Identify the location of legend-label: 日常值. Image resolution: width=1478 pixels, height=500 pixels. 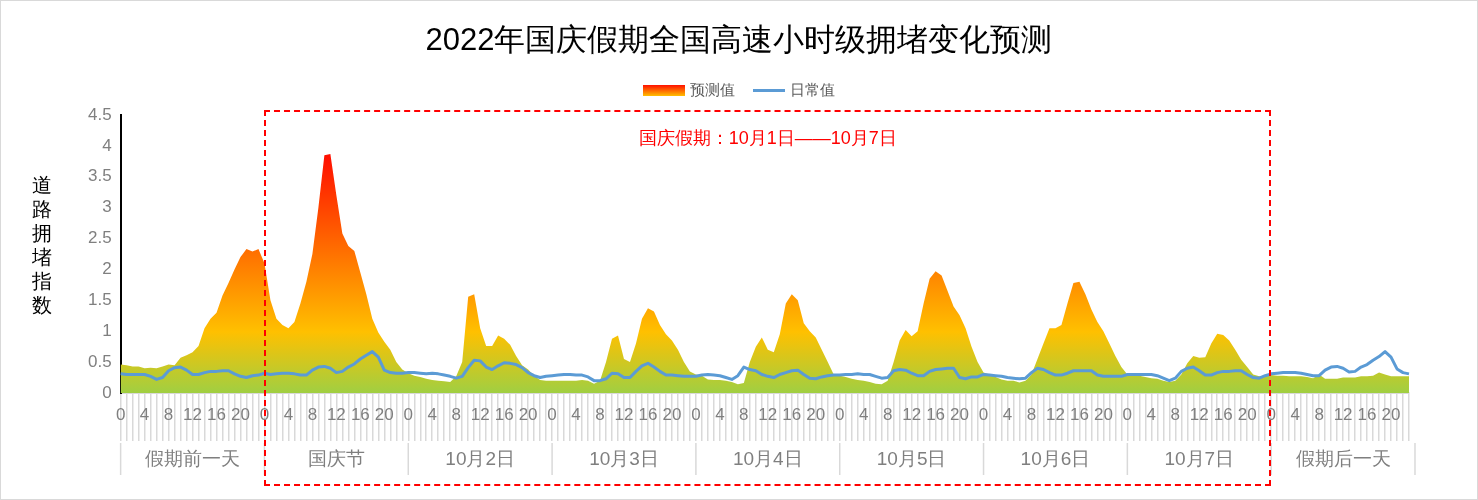
(812, 90).